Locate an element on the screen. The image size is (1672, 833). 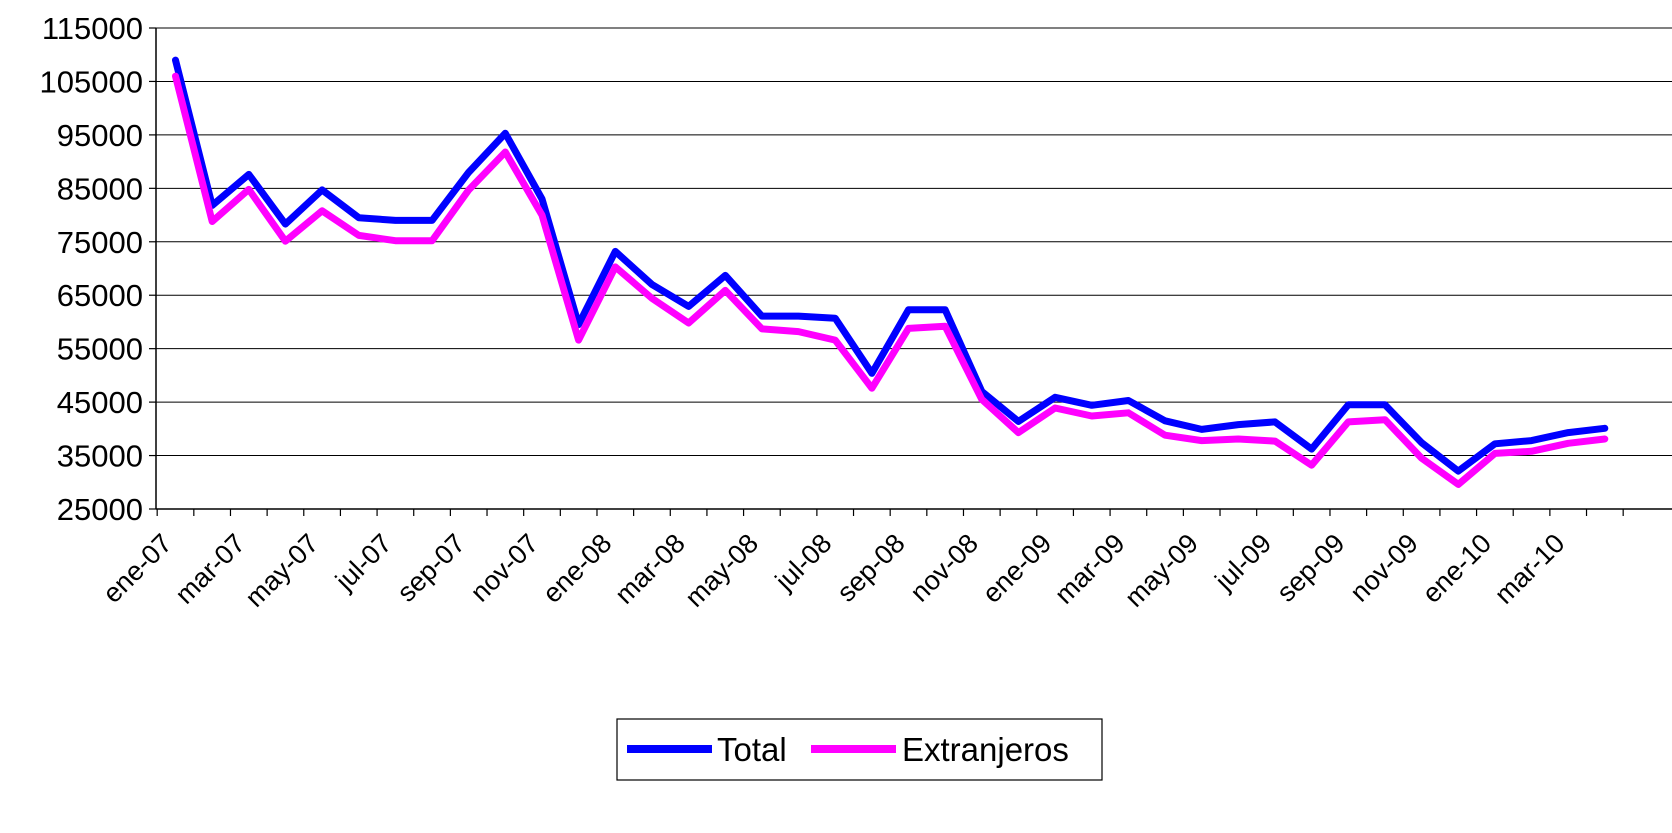
y-tick-label: 95000 is located at coordinates (100, 135).